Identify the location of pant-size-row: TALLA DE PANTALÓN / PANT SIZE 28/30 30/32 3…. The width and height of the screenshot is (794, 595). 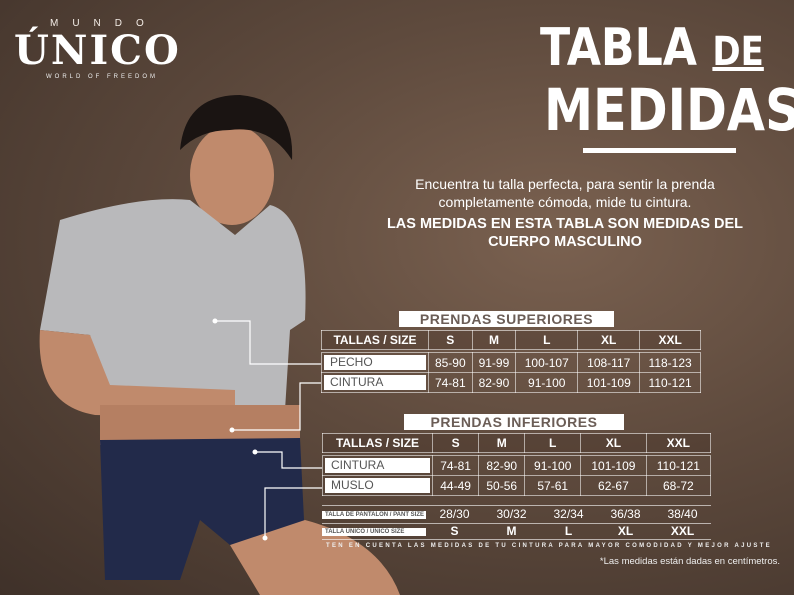
(516, 513).